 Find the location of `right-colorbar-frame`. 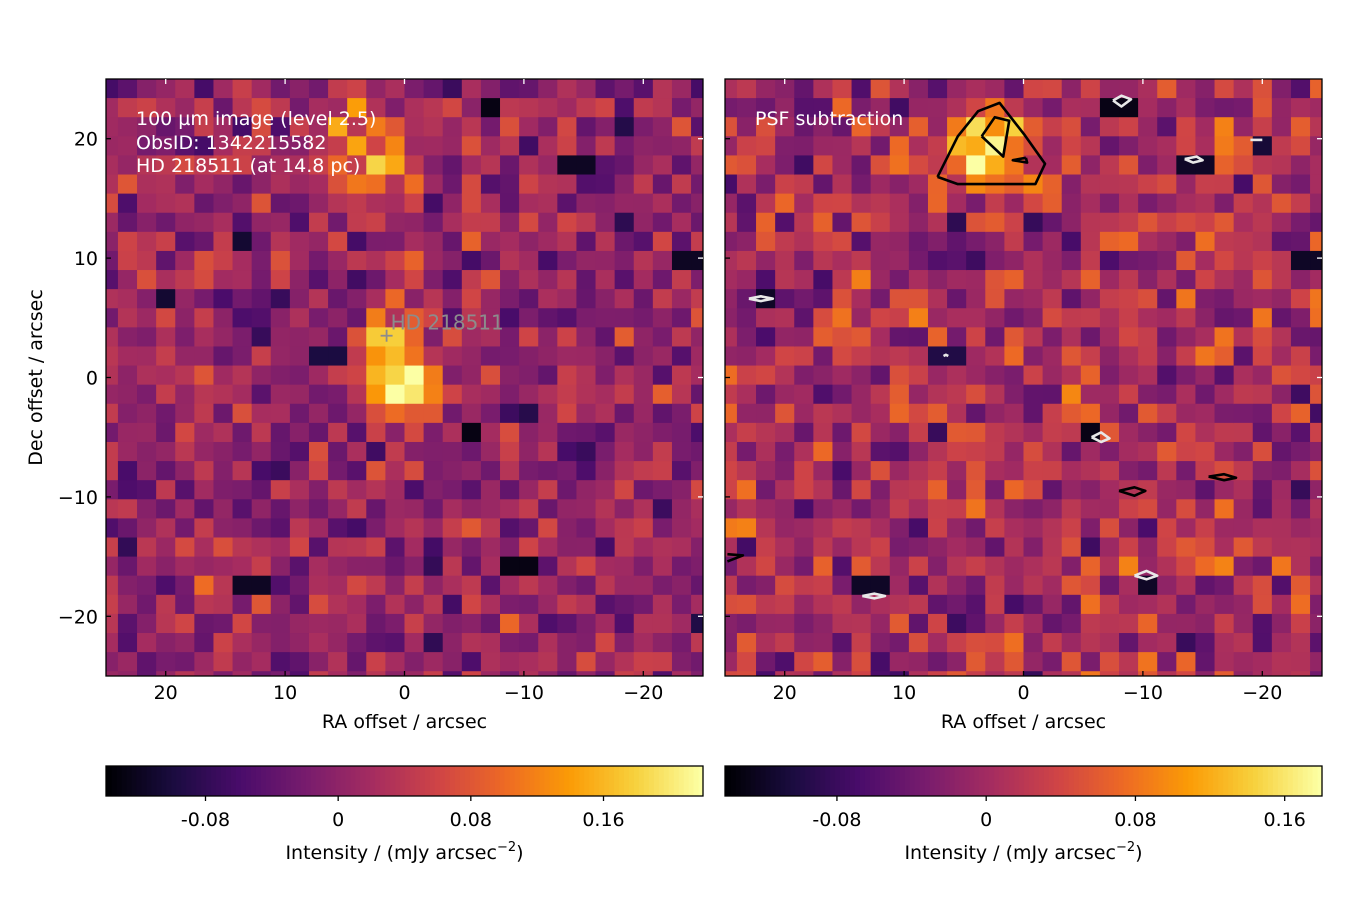

right-colorbar-frame is located at coordinates (1023, 781).